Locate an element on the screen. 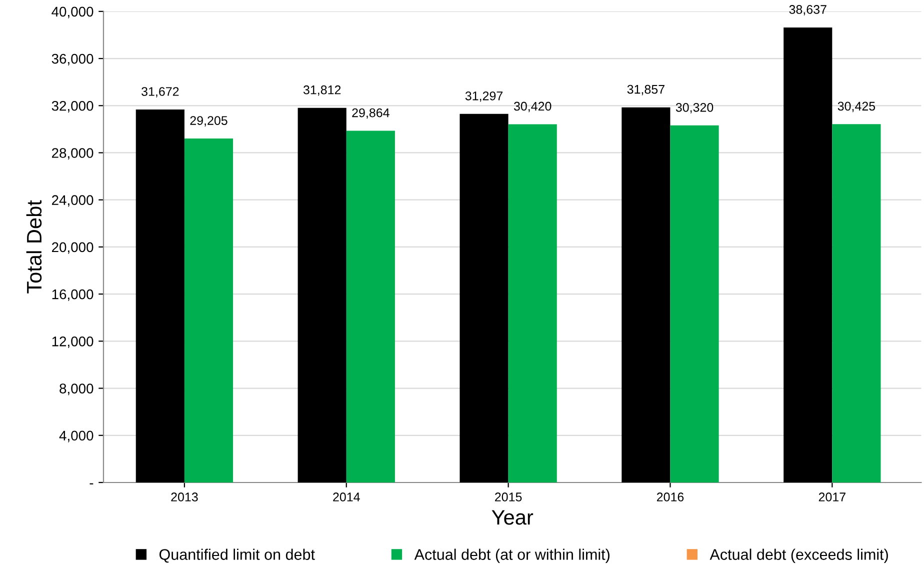 The height and width of the screenshot is (571, 924). y-tick-label: 8,000 is located at coordinates (77, 390).